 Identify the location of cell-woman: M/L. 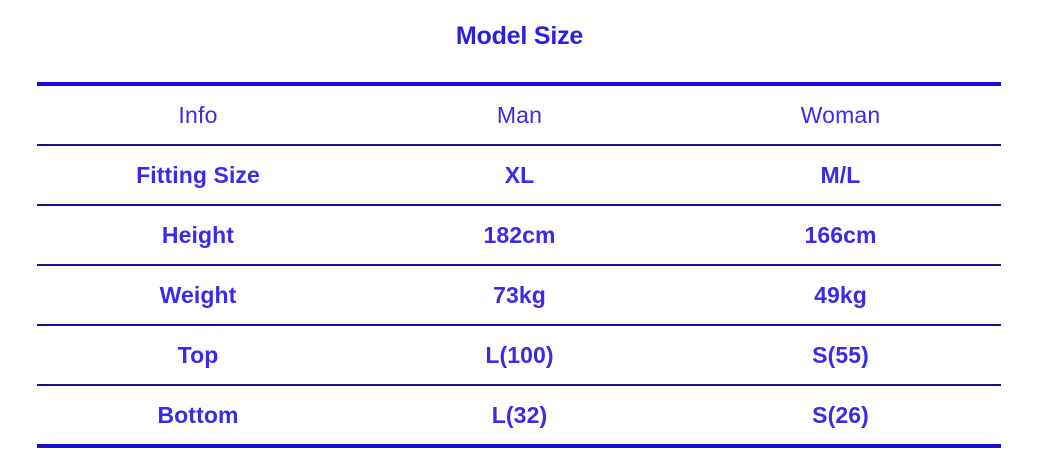
(840, 175).